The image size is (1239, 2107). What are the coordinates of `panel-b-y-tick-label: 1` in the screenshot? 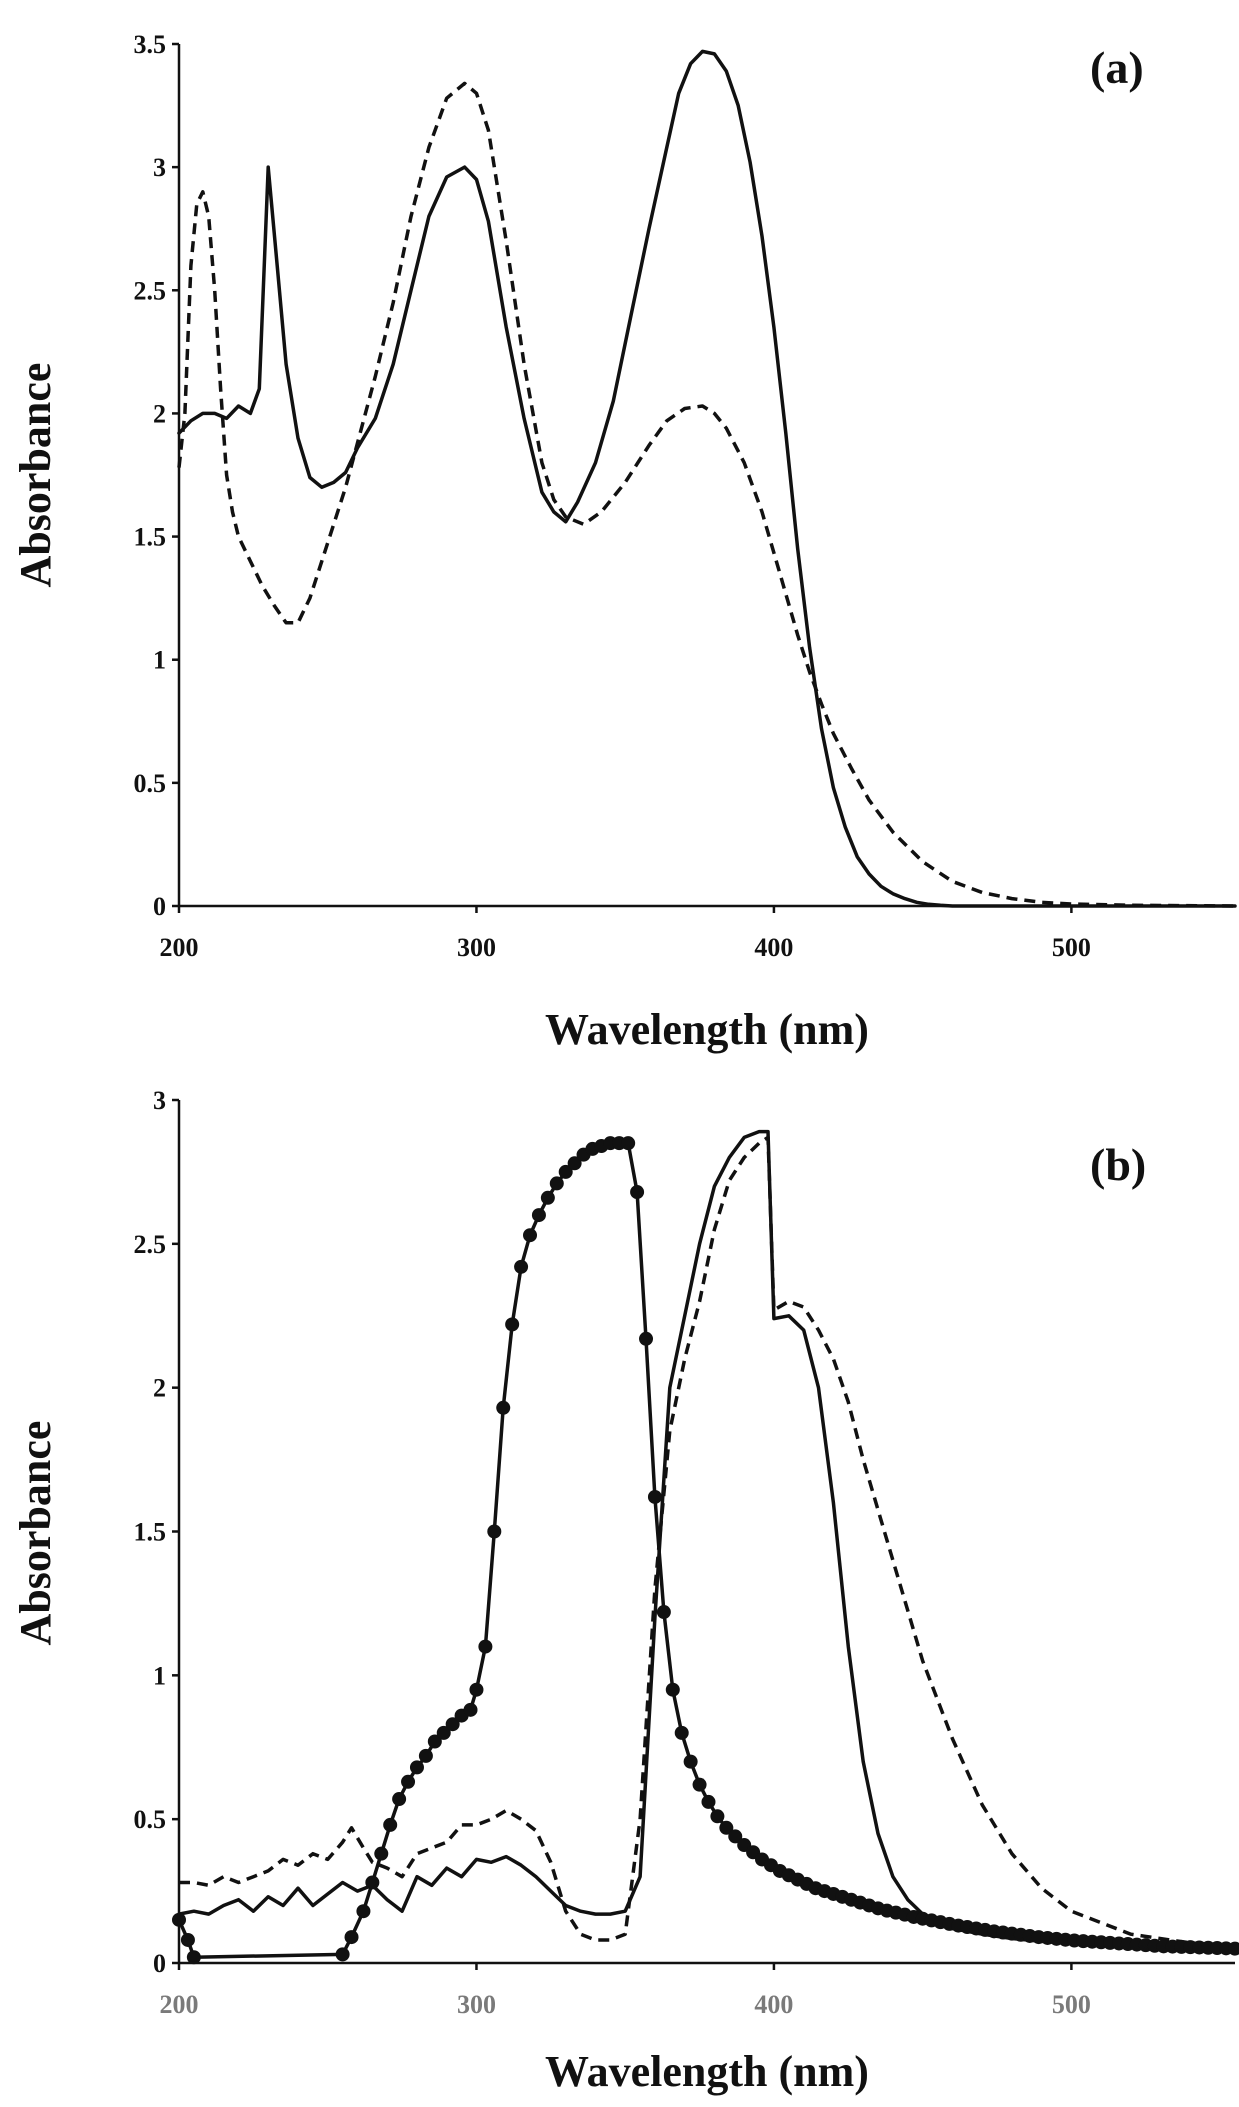 It's located at (159, 1675).